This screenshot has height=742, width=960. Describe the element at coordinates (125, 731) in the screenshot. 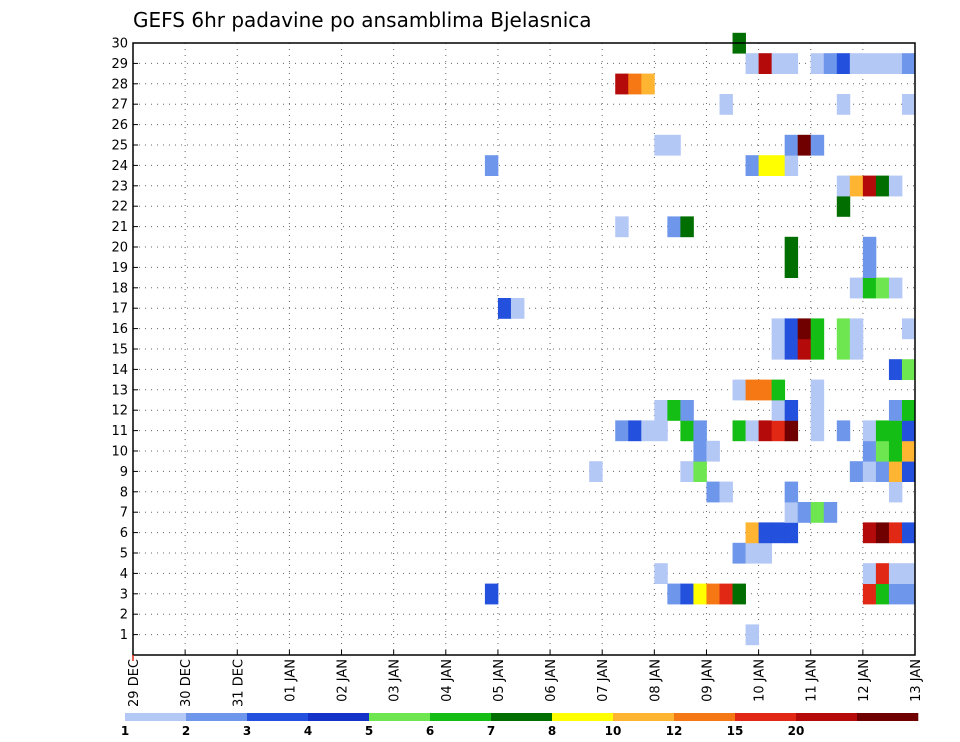

I see `legend-label: 1` at that location.